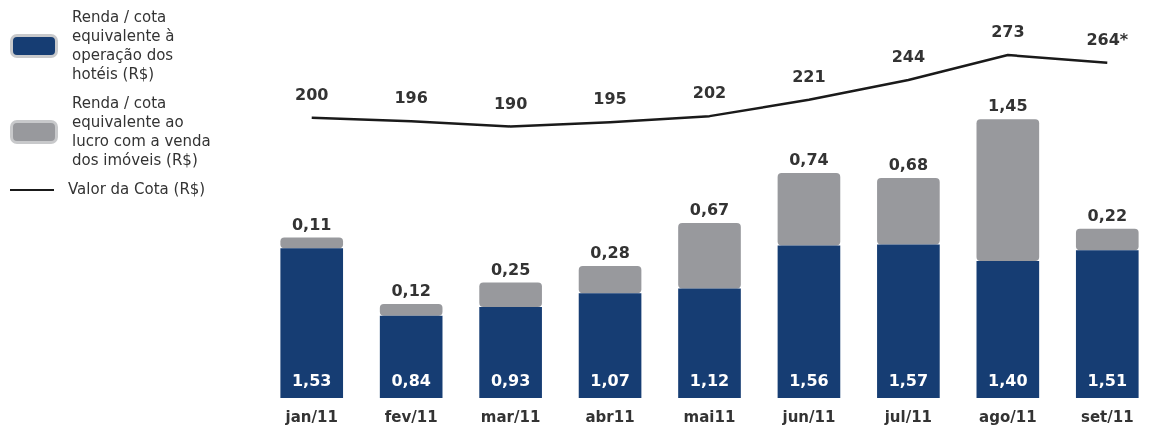  Describe the element at coordinates (809, 381) in the screenshot. I see `data-label: 1,56` at that location.